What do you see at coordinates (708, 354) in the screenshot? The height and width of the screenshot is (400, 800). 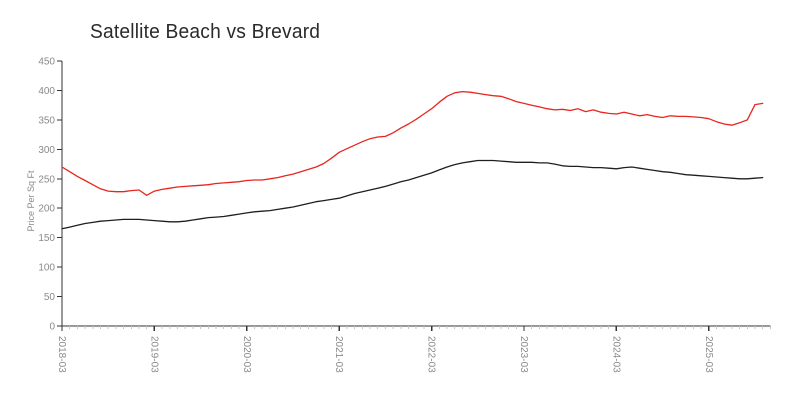 I see `x-tick-label: 2025-03` at bounding box center [708, 354].